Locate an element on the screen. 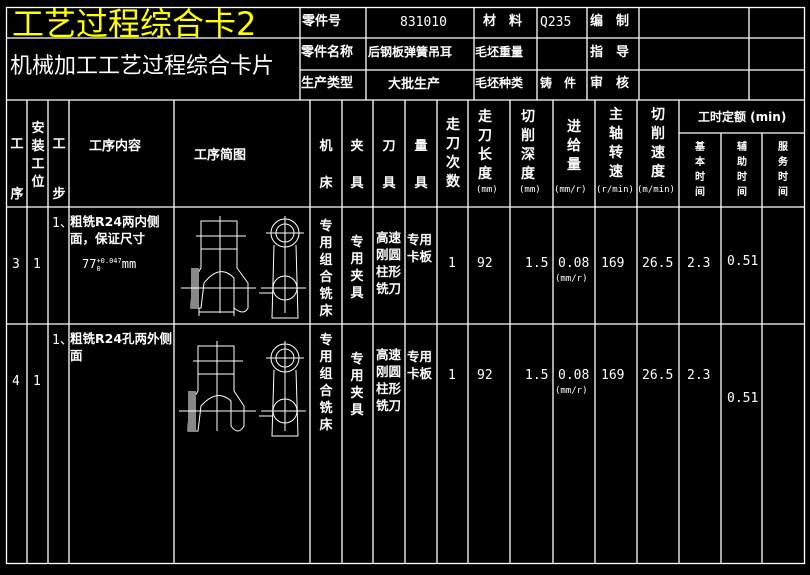  hdr-fixture: 夹具 is located at coordinates (357, 165).